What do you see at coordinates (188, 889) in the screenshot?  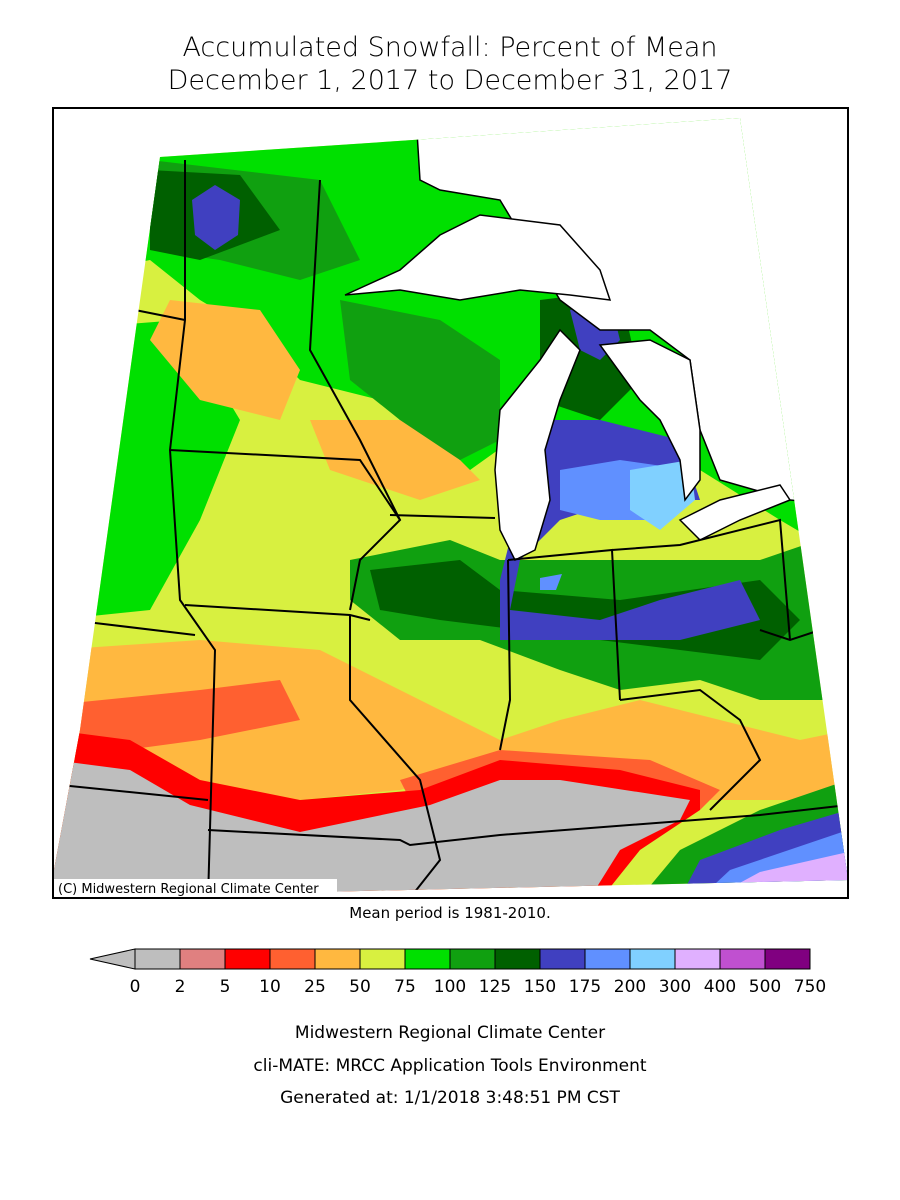 I see `credit: (C) Midwestern Regional Climate Center` at bounding box center [188, 889].